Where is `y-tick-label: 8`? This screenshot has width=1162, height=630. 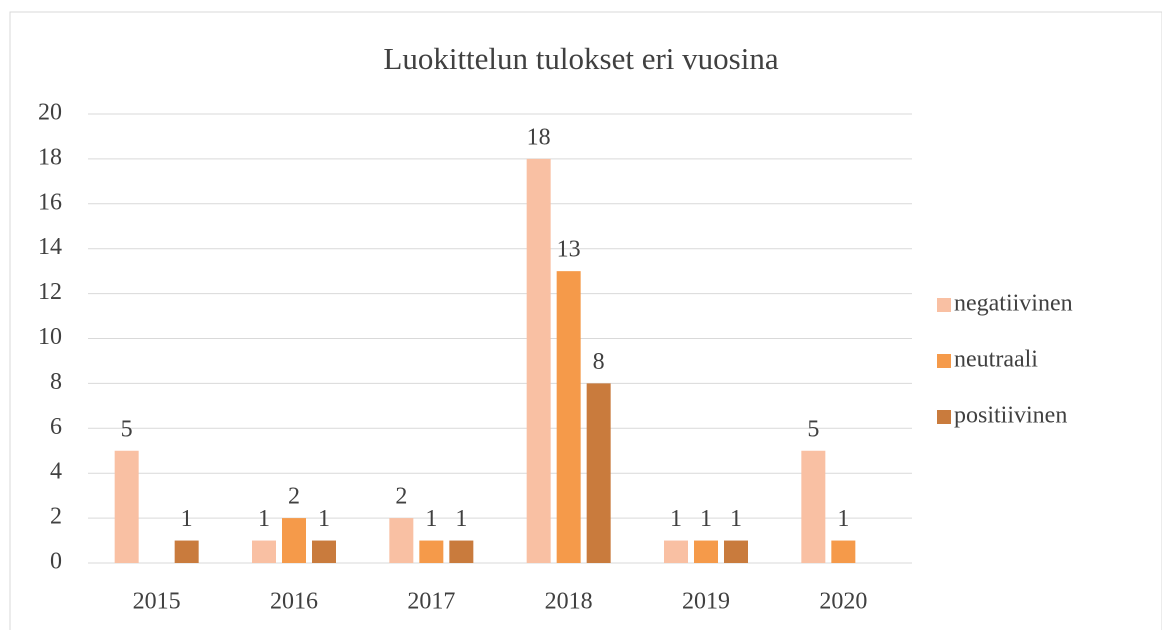 y-tick-label: 8 is located at coordinates (56, 382).